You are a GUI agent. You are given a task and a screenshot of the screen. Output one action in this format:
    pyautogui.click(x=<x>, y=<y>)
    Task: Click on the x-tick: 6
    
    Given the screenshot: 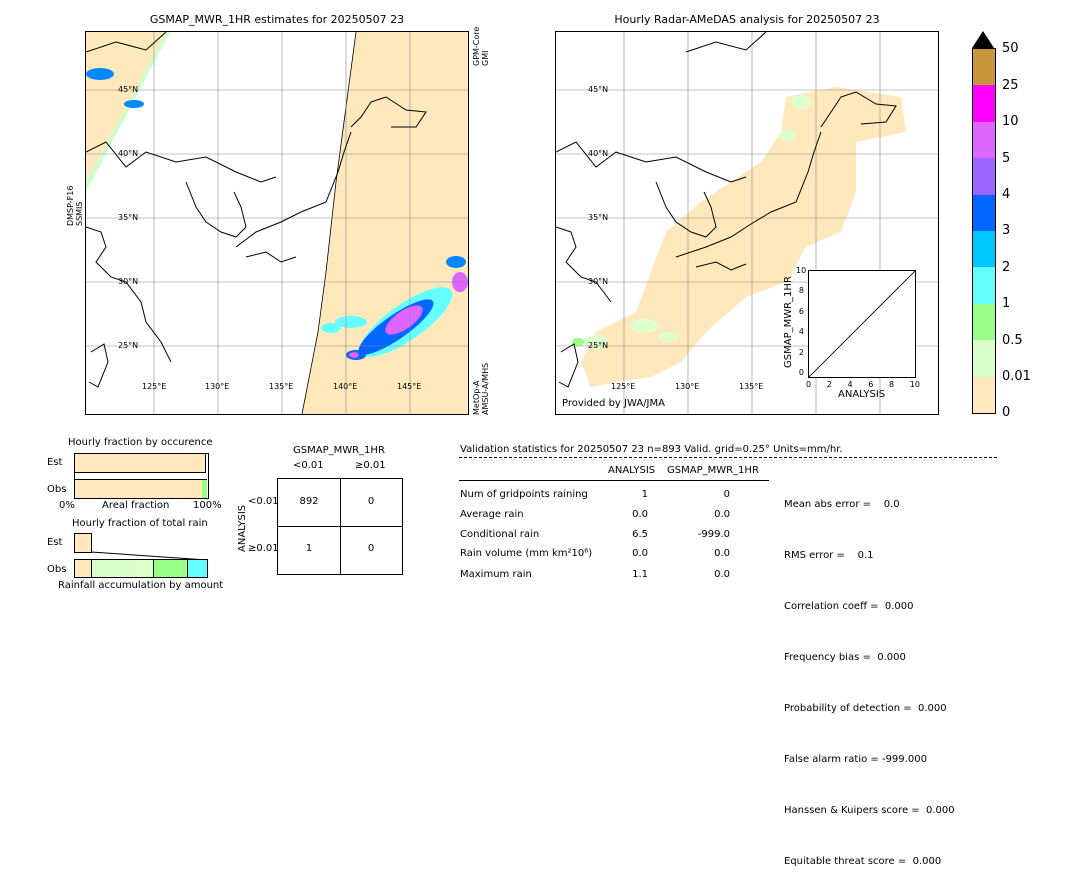 What is the action you would take?
    pyautogui.click(x=871, y=384)
    